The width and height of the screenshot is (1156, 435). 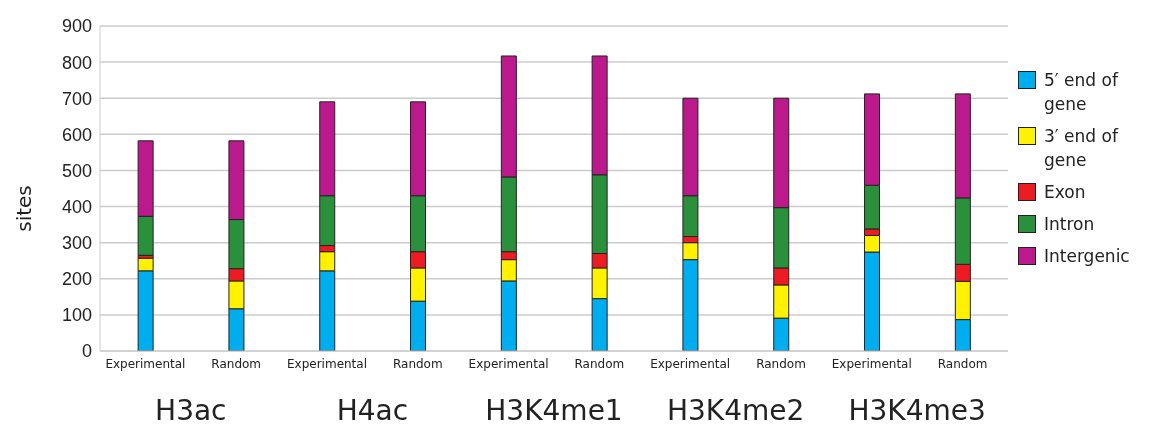 What do you see at coordinates (1087, 256) in the screenshot?
I see `legend-label: Intergenic` at bounding box center [1087, 256].